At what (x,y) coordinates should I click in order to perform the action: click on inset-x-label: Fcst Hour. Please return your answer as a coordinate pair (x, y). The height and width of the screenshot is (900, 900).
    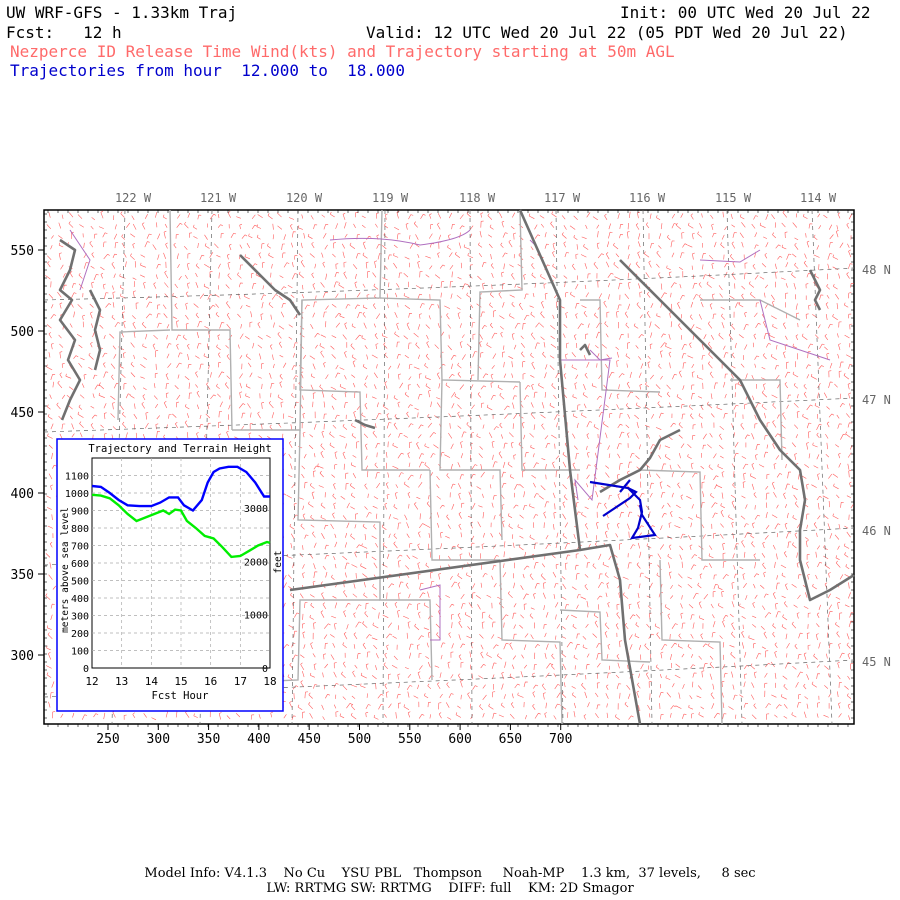
    Looking at the image, I should click on (180, 696).